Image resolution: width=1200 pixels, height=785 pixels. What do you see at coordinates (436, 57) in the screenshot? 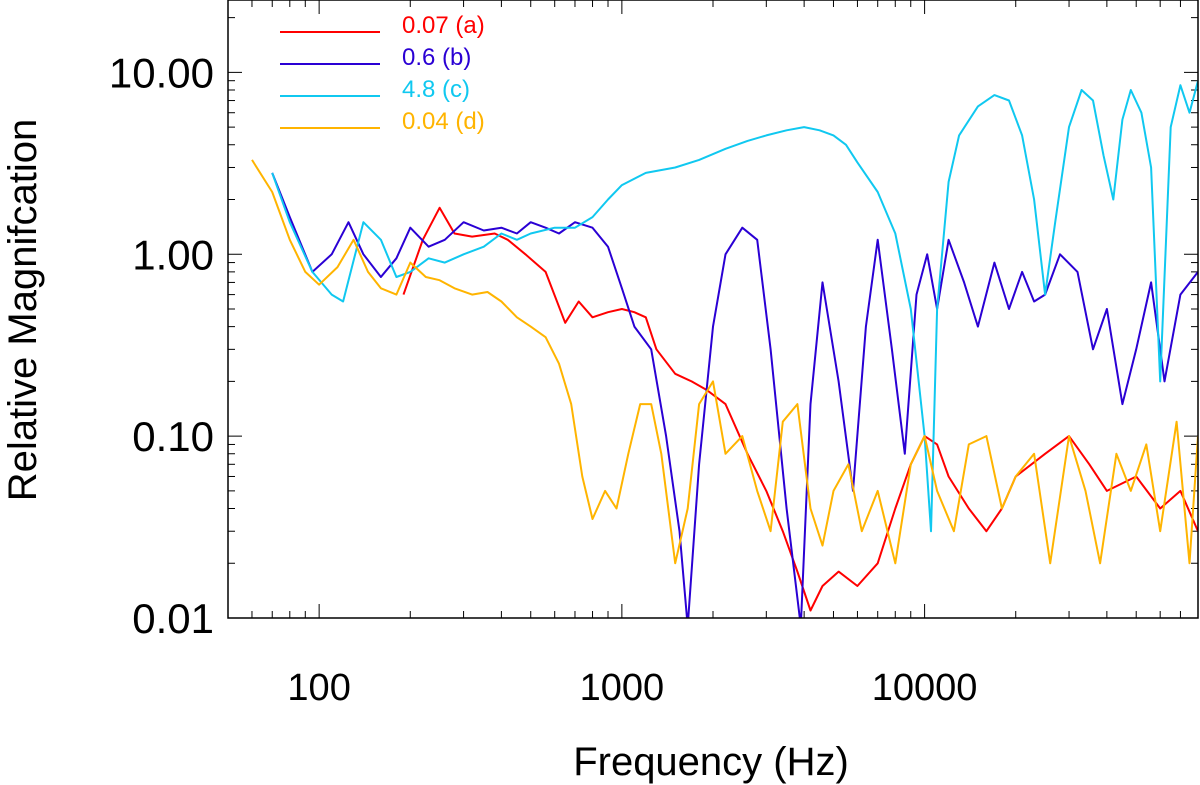
I see `legend-label: 0.6 (b)` at bounding box center [436, 57].